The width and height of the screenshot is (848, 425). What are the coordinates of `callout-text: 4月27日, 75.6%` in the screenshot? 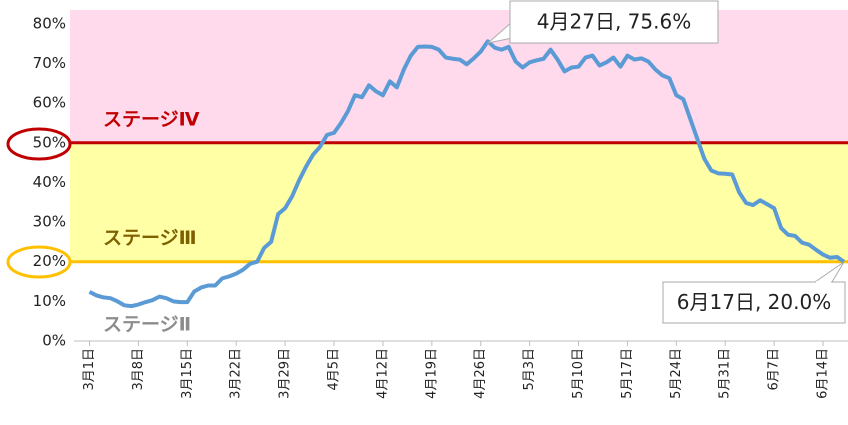 It's located at (614, 22).